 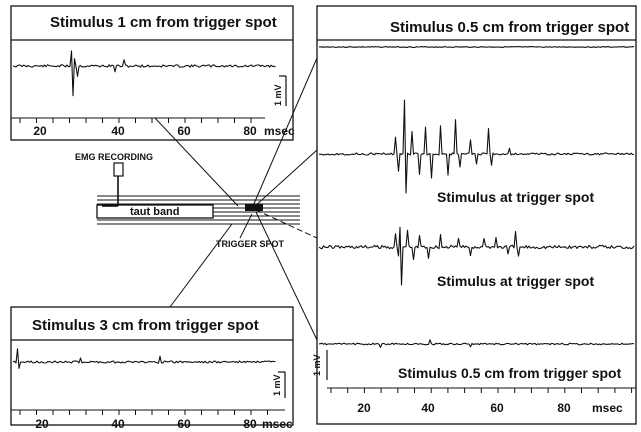 What do you see at coordinates (277, 385) in the screenshot?
I see `scale-label-bottom-left: 1 mV` at bounding box center [277, 385].